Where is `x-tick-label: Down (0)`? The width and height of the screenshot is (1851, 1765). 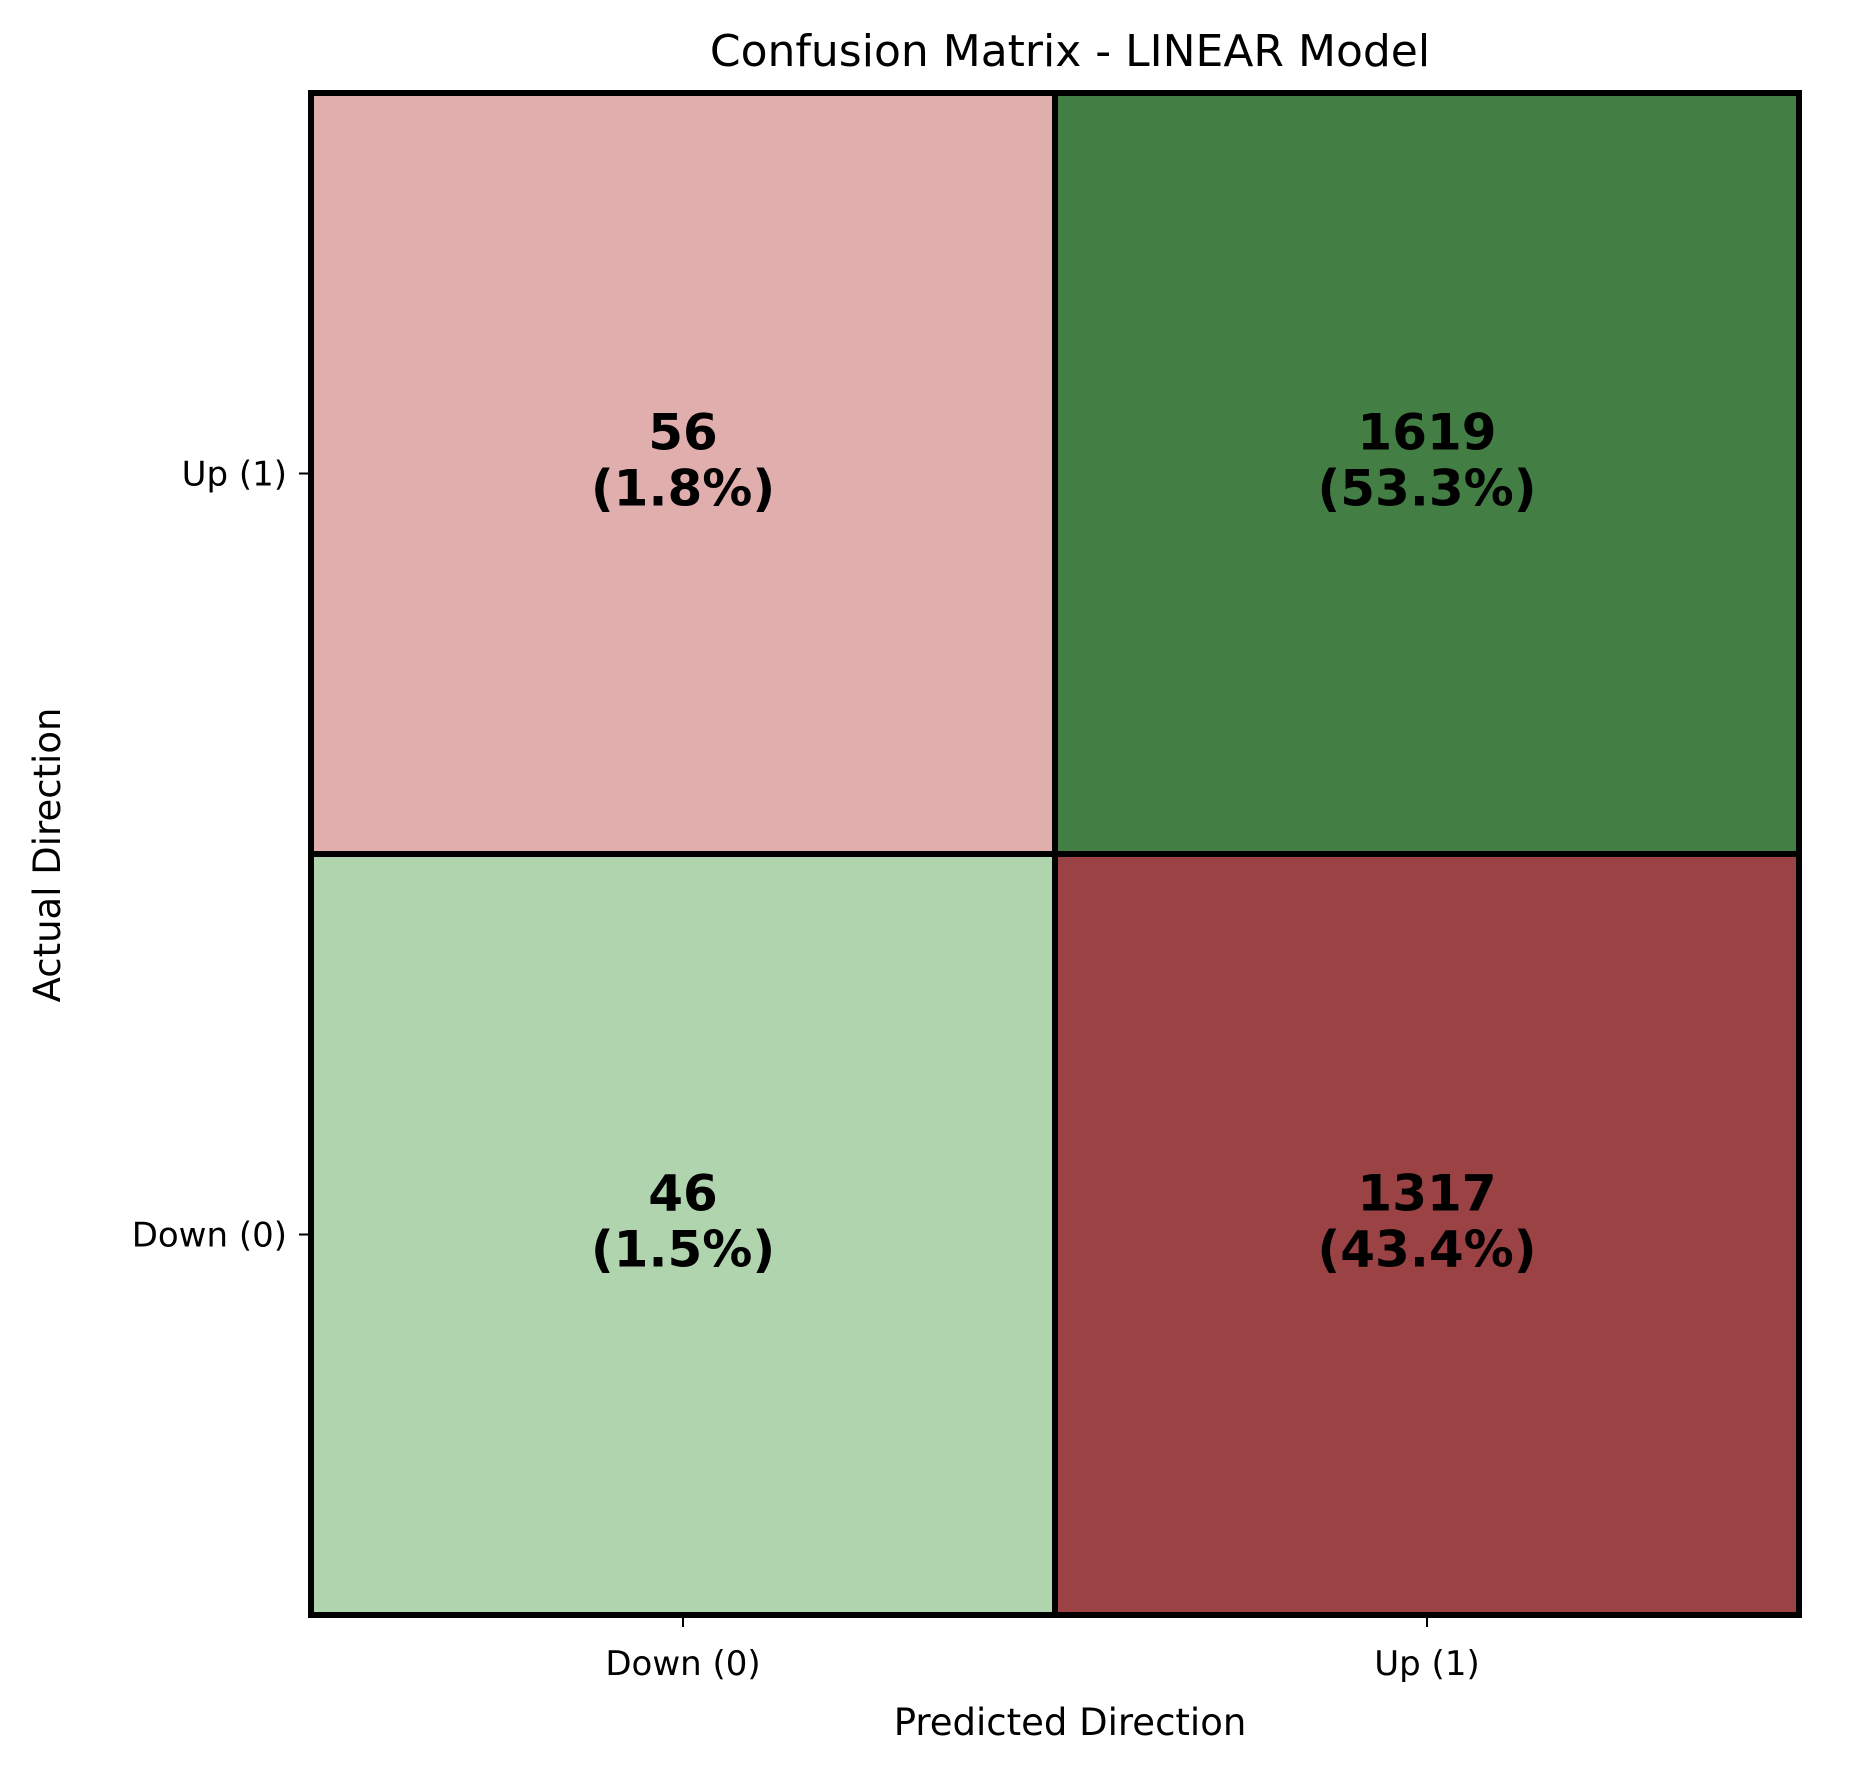 x-tick-label: Down (0) is located at coordinates (682, 1664).